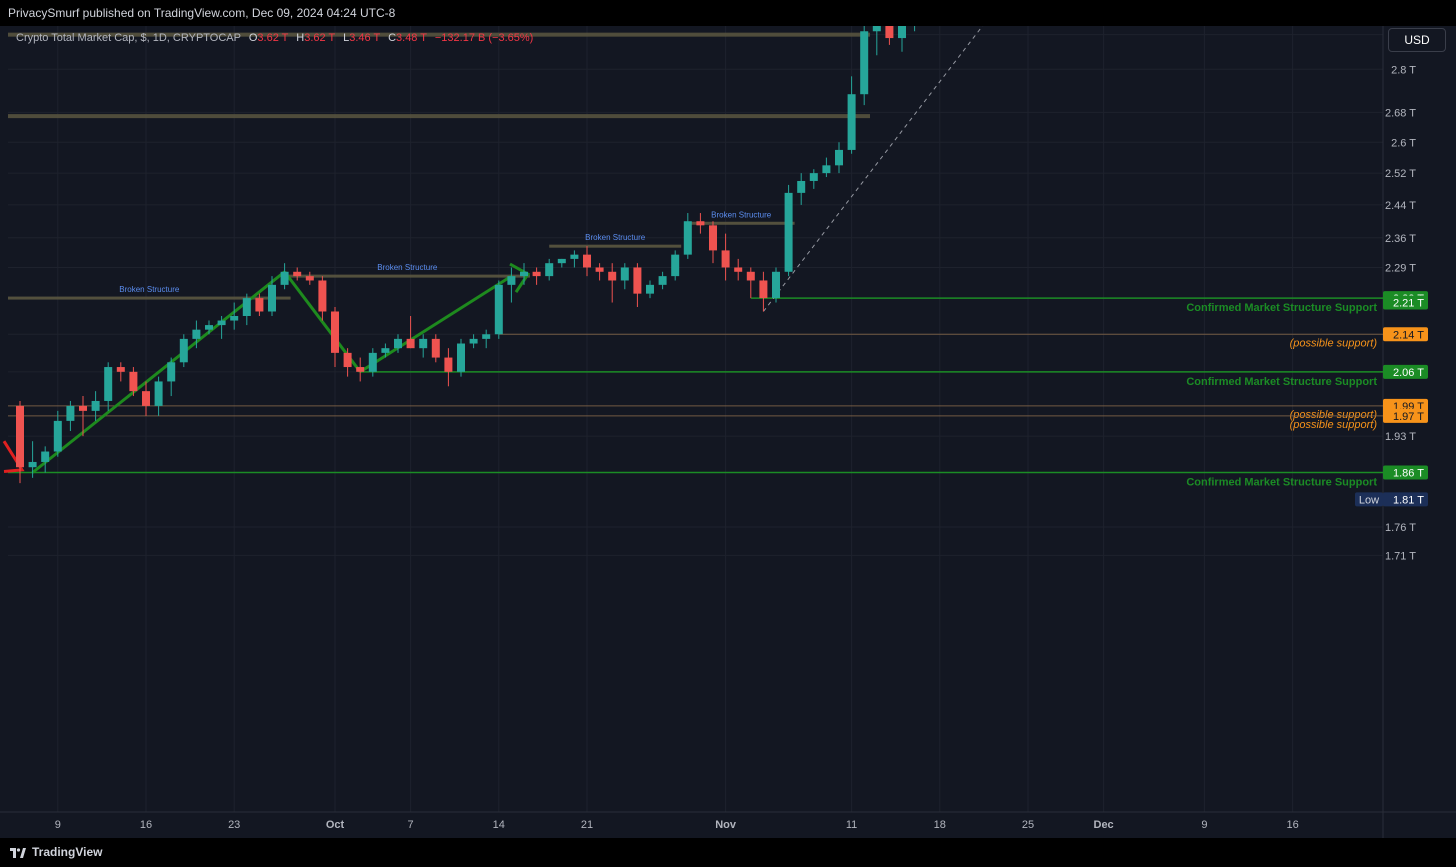  I want to click on tradingview-logo: TradingView, so click(56, 852).